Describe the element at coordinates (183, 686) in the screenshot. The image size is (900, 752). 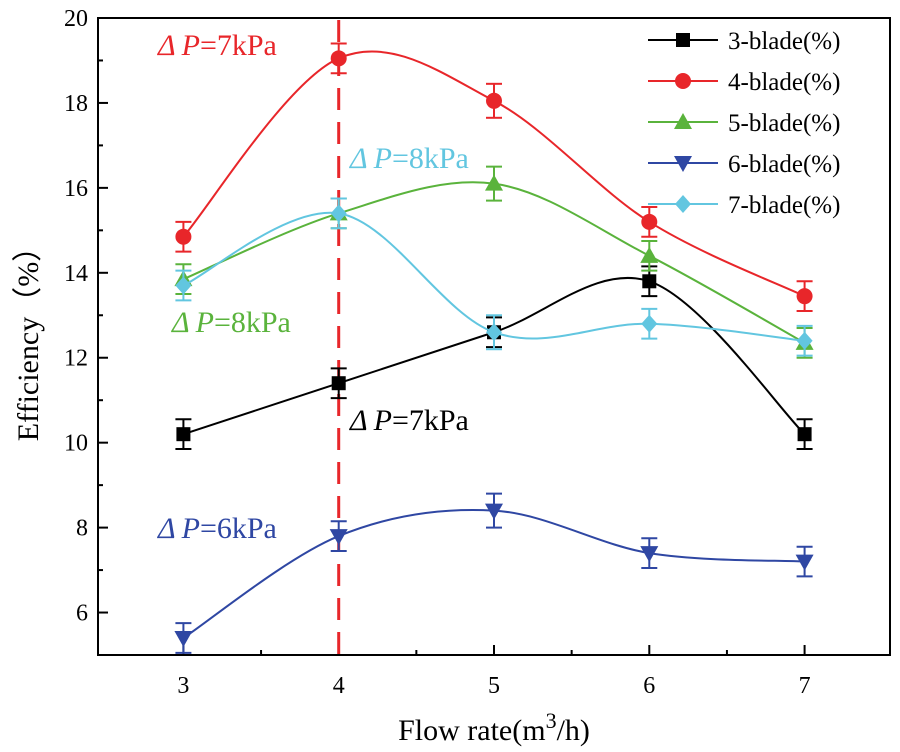
I see `x-tick-label: 3` at that location.